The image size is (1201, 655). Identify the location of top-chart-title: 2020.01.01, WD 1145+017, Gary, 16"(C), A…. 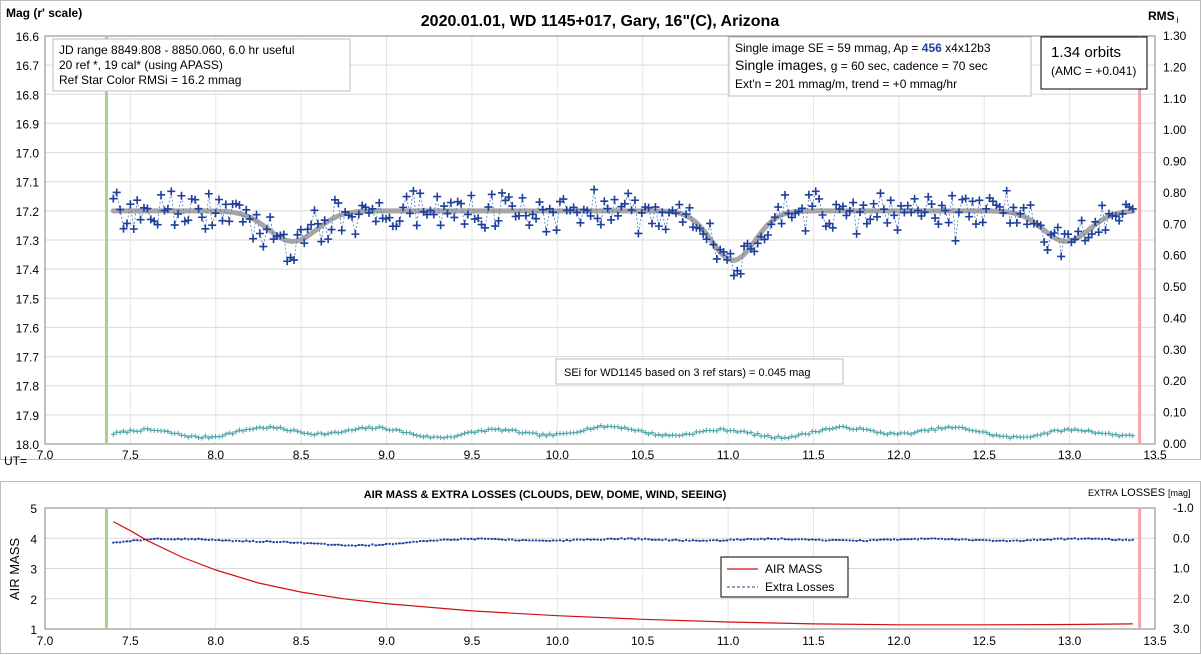
(600, 21).